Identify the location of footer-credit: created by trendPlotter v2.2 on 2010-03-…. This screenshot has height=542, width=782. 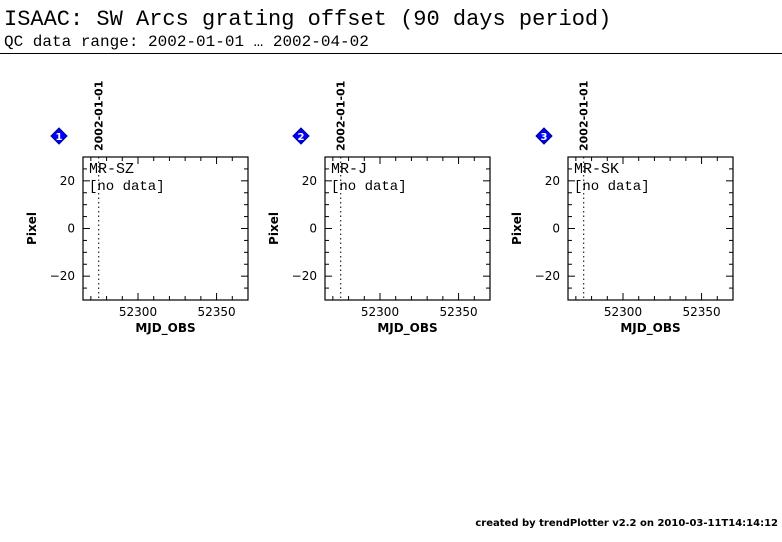
(626, 523).